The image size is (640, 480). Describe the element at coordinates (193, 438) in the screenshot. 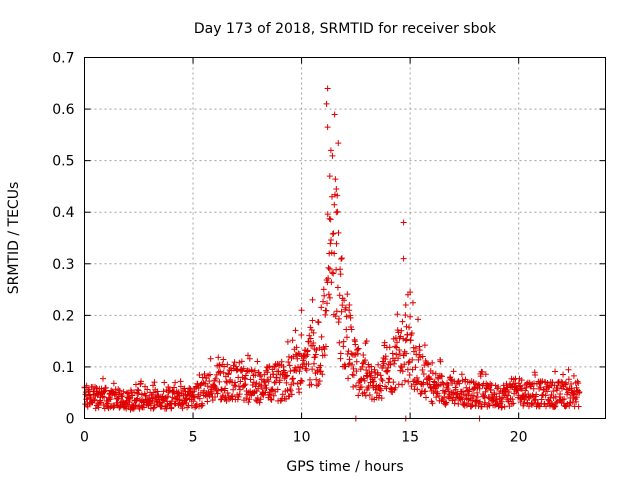

I see `x-tick-label: 5` at that location.